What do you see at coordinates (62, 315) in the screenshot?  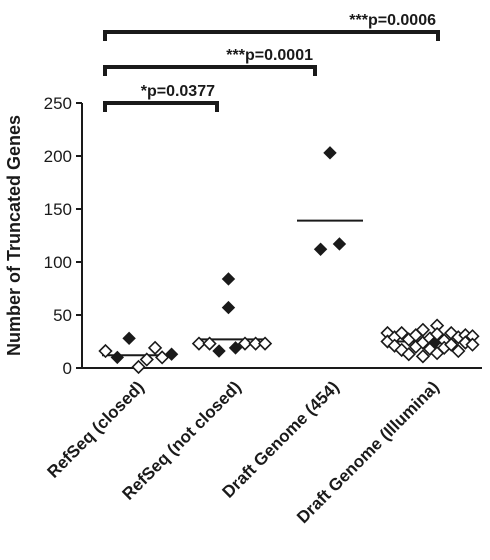 I see `y-tick-label: 50` at bounding box center [62, 315].